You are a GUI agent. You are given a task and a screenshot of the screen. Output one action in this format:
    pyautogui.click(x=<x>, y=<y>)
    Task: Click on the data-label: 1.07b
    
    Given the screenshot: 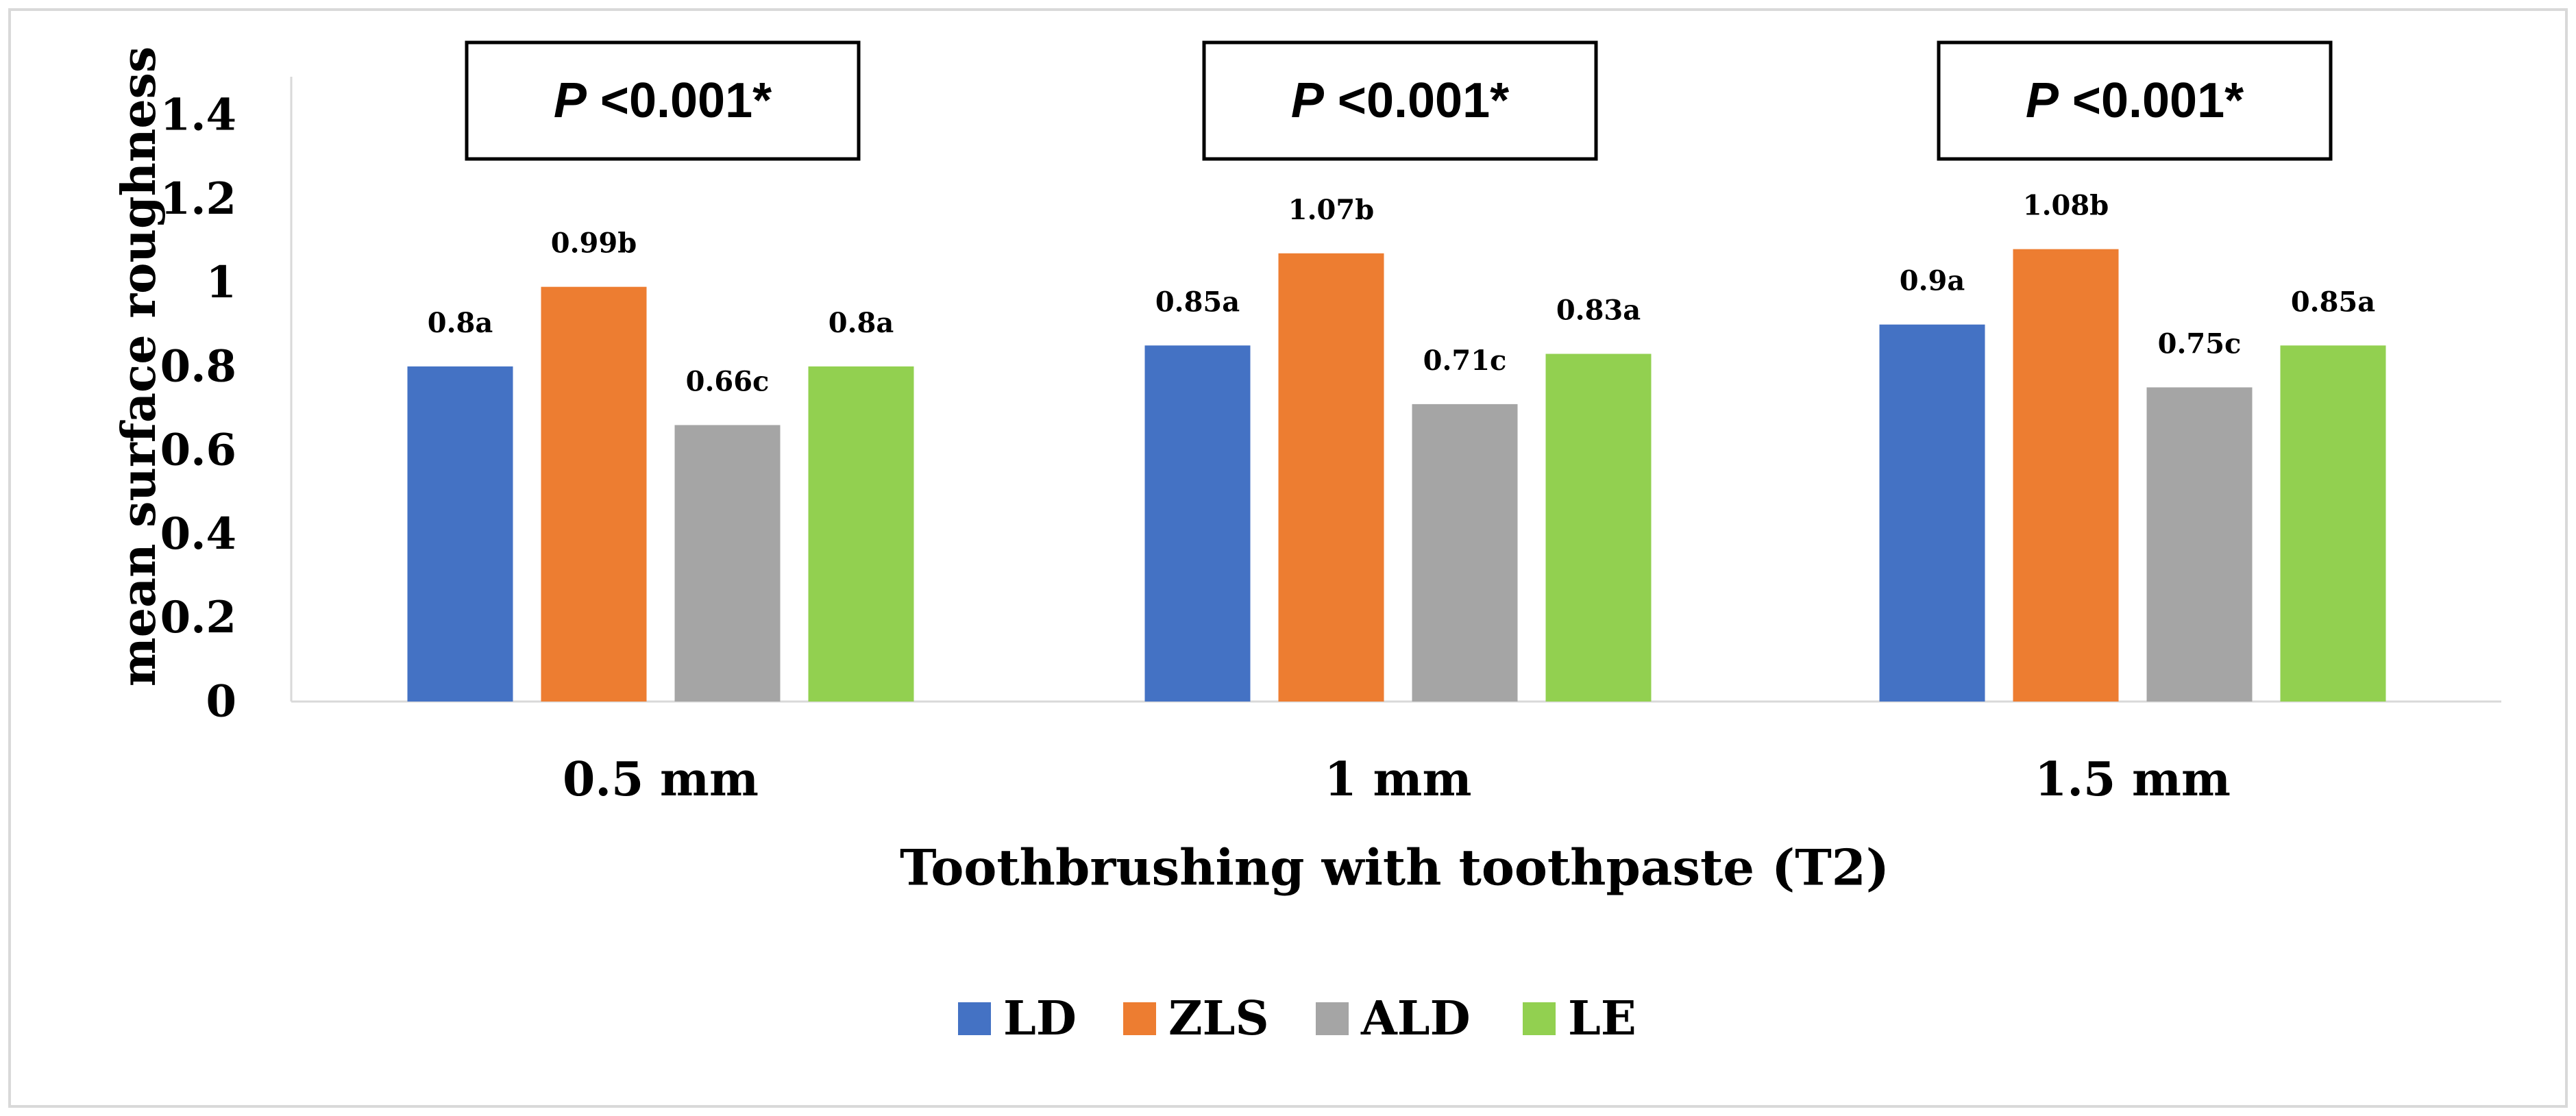 What is the action you would take?
    pyautogui.click(x=1331, y=210)
    